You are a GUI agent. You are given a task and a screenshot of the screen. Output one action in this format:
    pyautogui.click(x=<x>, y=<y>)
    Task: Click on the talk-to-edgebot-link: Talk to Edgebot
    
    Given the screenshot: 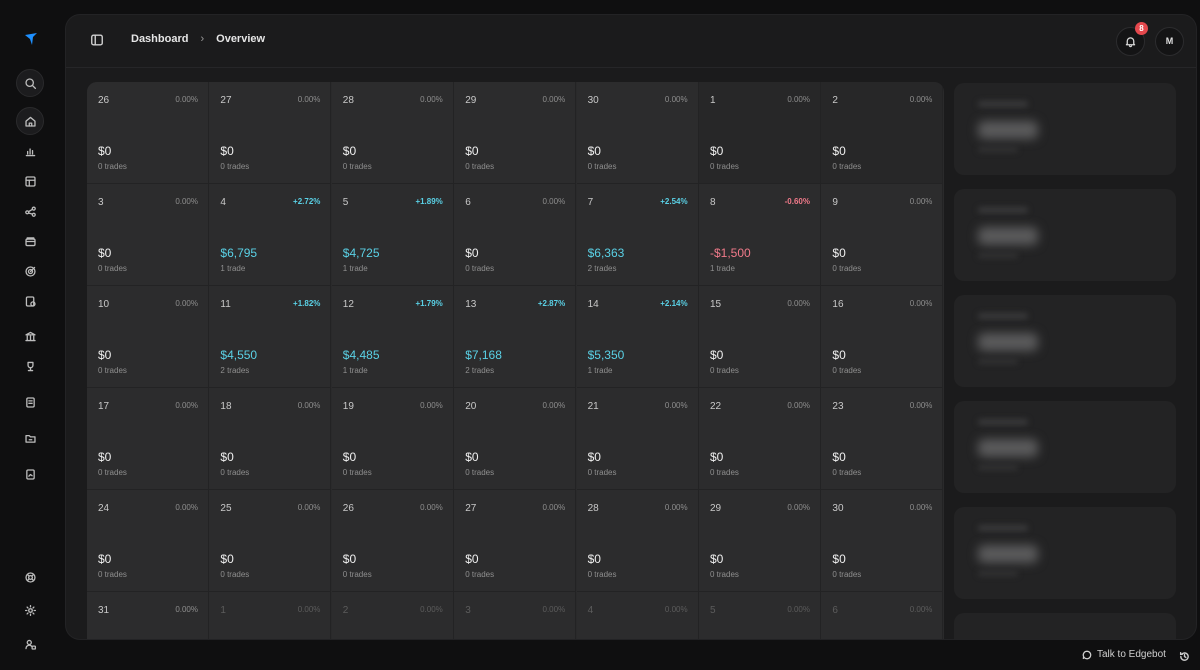 What is the action you would take?
    pyautogui.click(x=1124, y=654)
    